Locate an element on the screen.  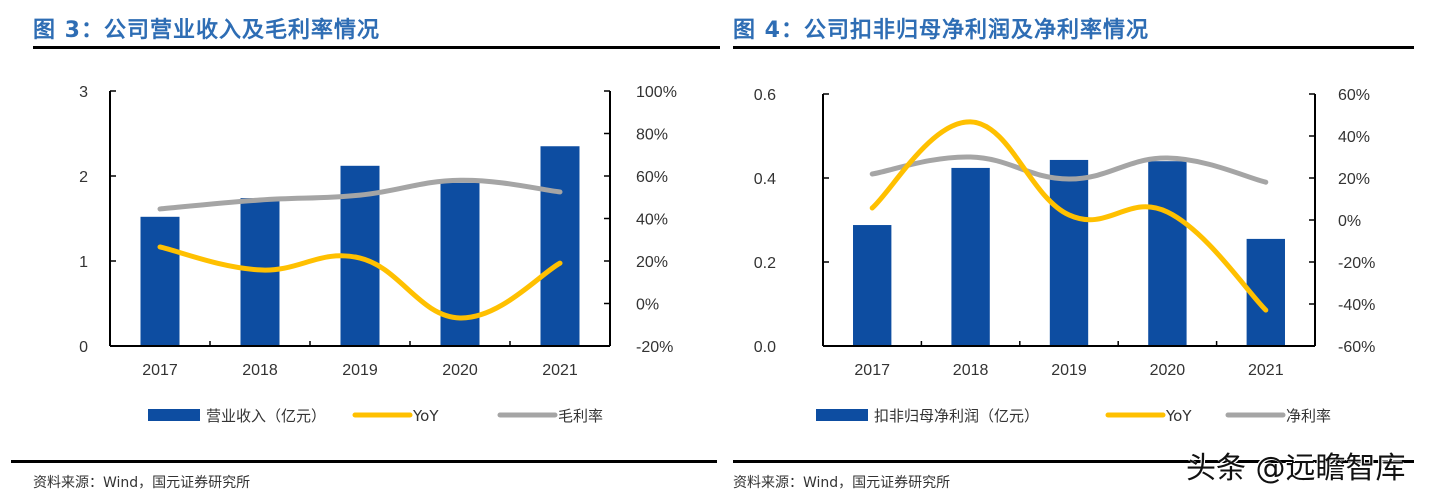
bar-2018 is located at coordinates (970, 256).